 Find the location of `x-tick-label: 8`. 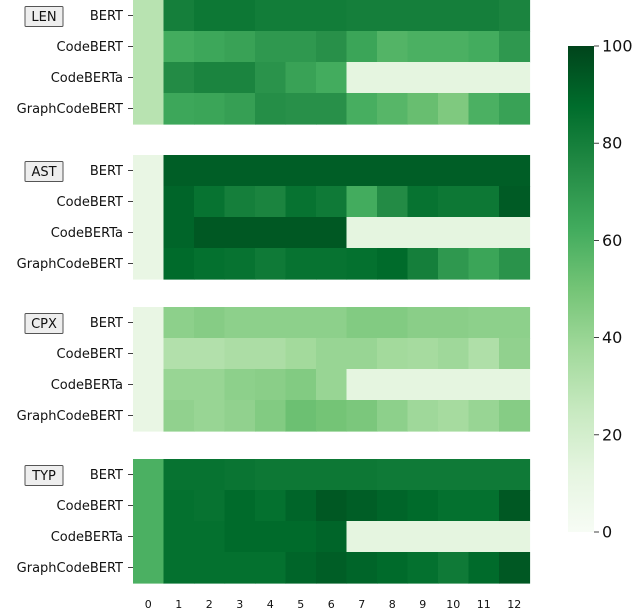

x-tick-label: 8 is located at coordinates (392, 603).